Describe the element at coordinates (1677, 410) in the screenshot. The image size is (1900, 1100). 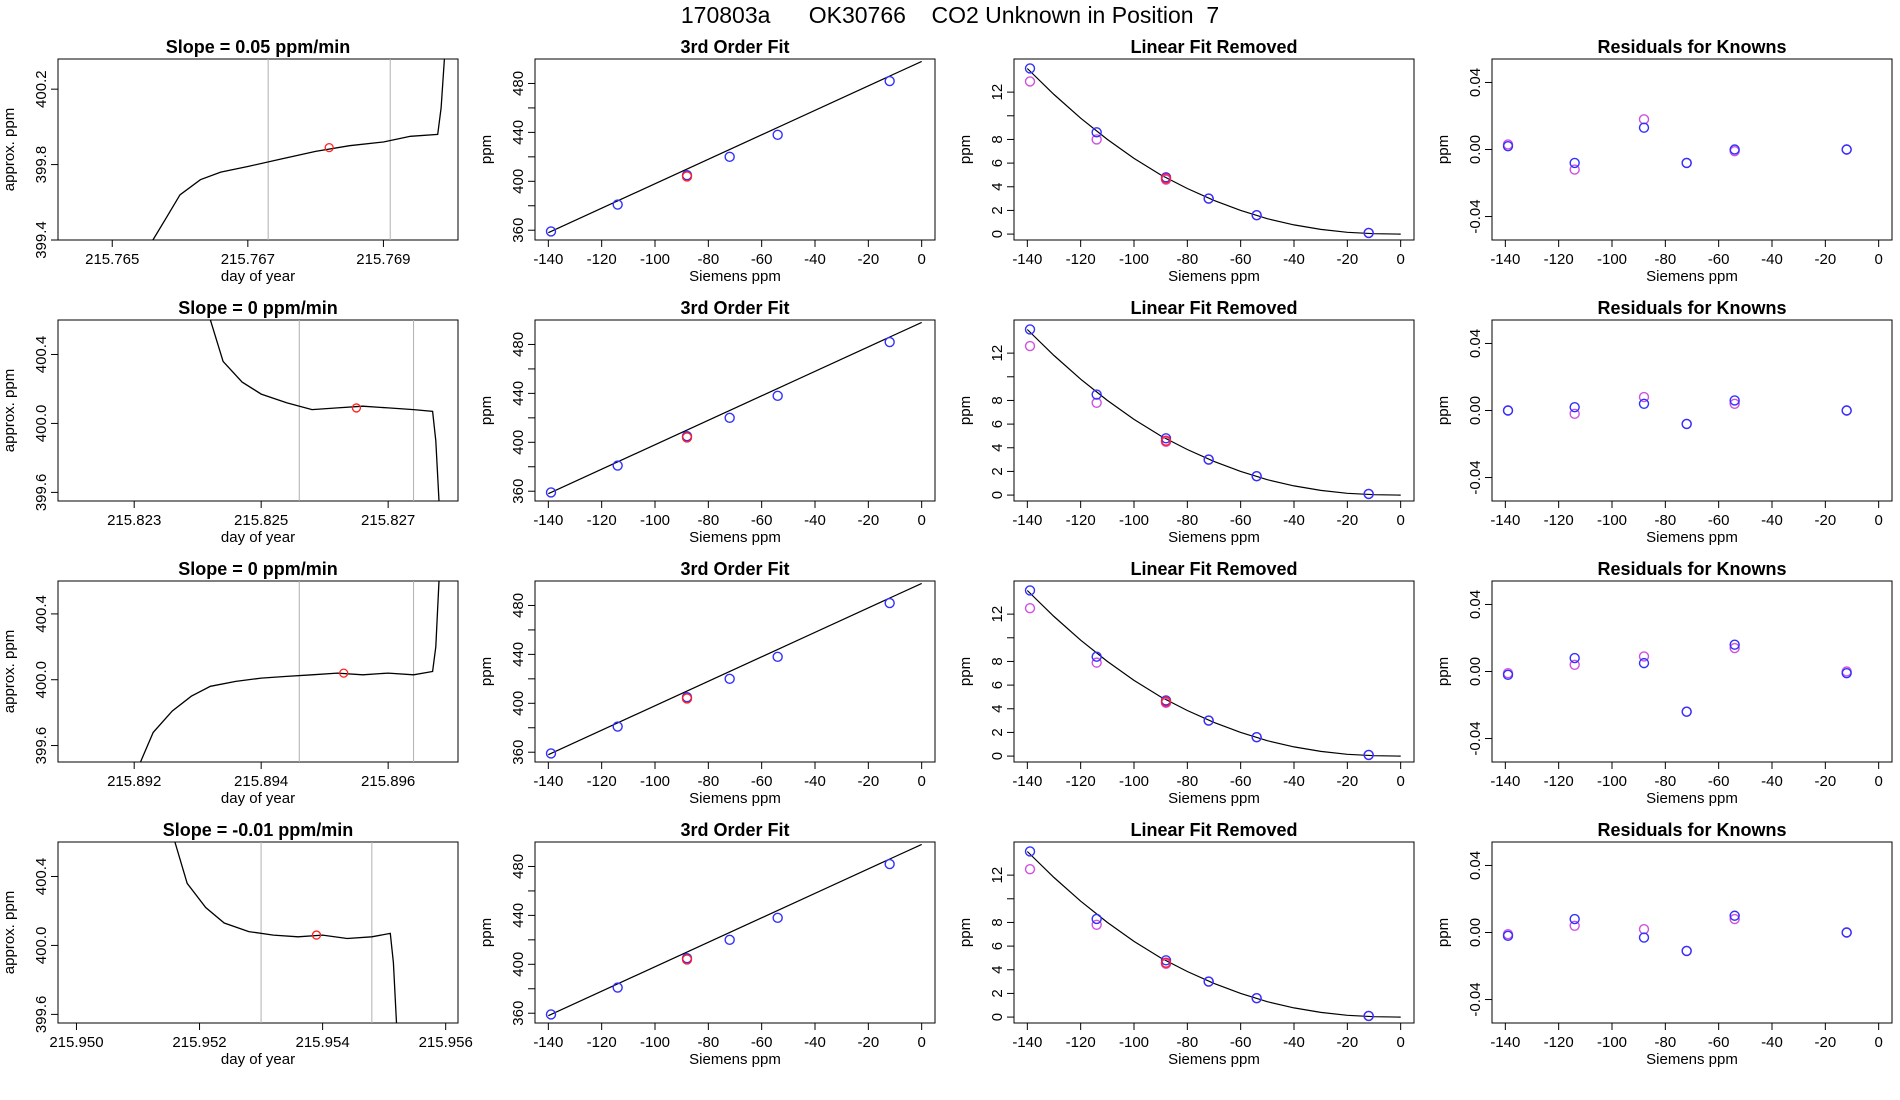
I see `chart8-data-area` at that location.